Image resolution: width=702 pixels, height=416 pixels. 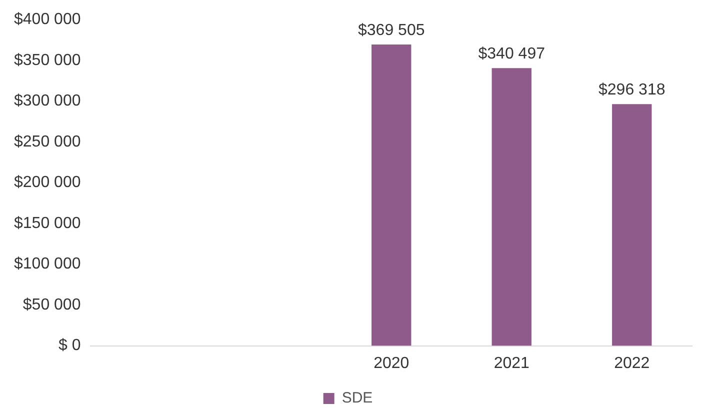 What do you see at coordinates (47, 19) in the screenshot?
I see `y-tick-label: $400 000` at bounding box center [47, 19].